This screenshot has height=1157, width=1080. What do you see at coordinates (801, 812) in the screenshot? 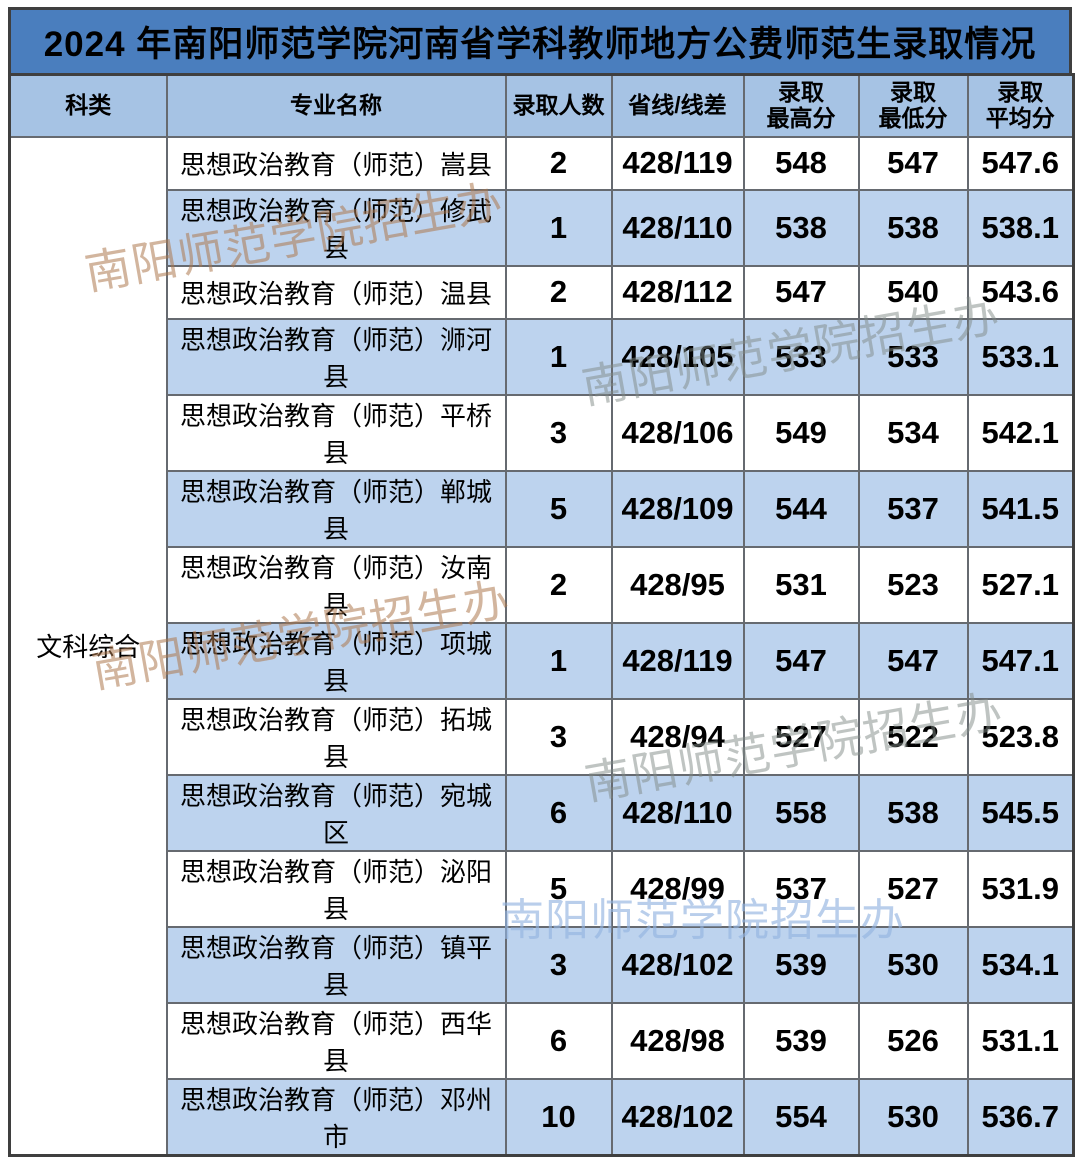
I see `cell-max-score: 558` at bounding box center [801, 812].